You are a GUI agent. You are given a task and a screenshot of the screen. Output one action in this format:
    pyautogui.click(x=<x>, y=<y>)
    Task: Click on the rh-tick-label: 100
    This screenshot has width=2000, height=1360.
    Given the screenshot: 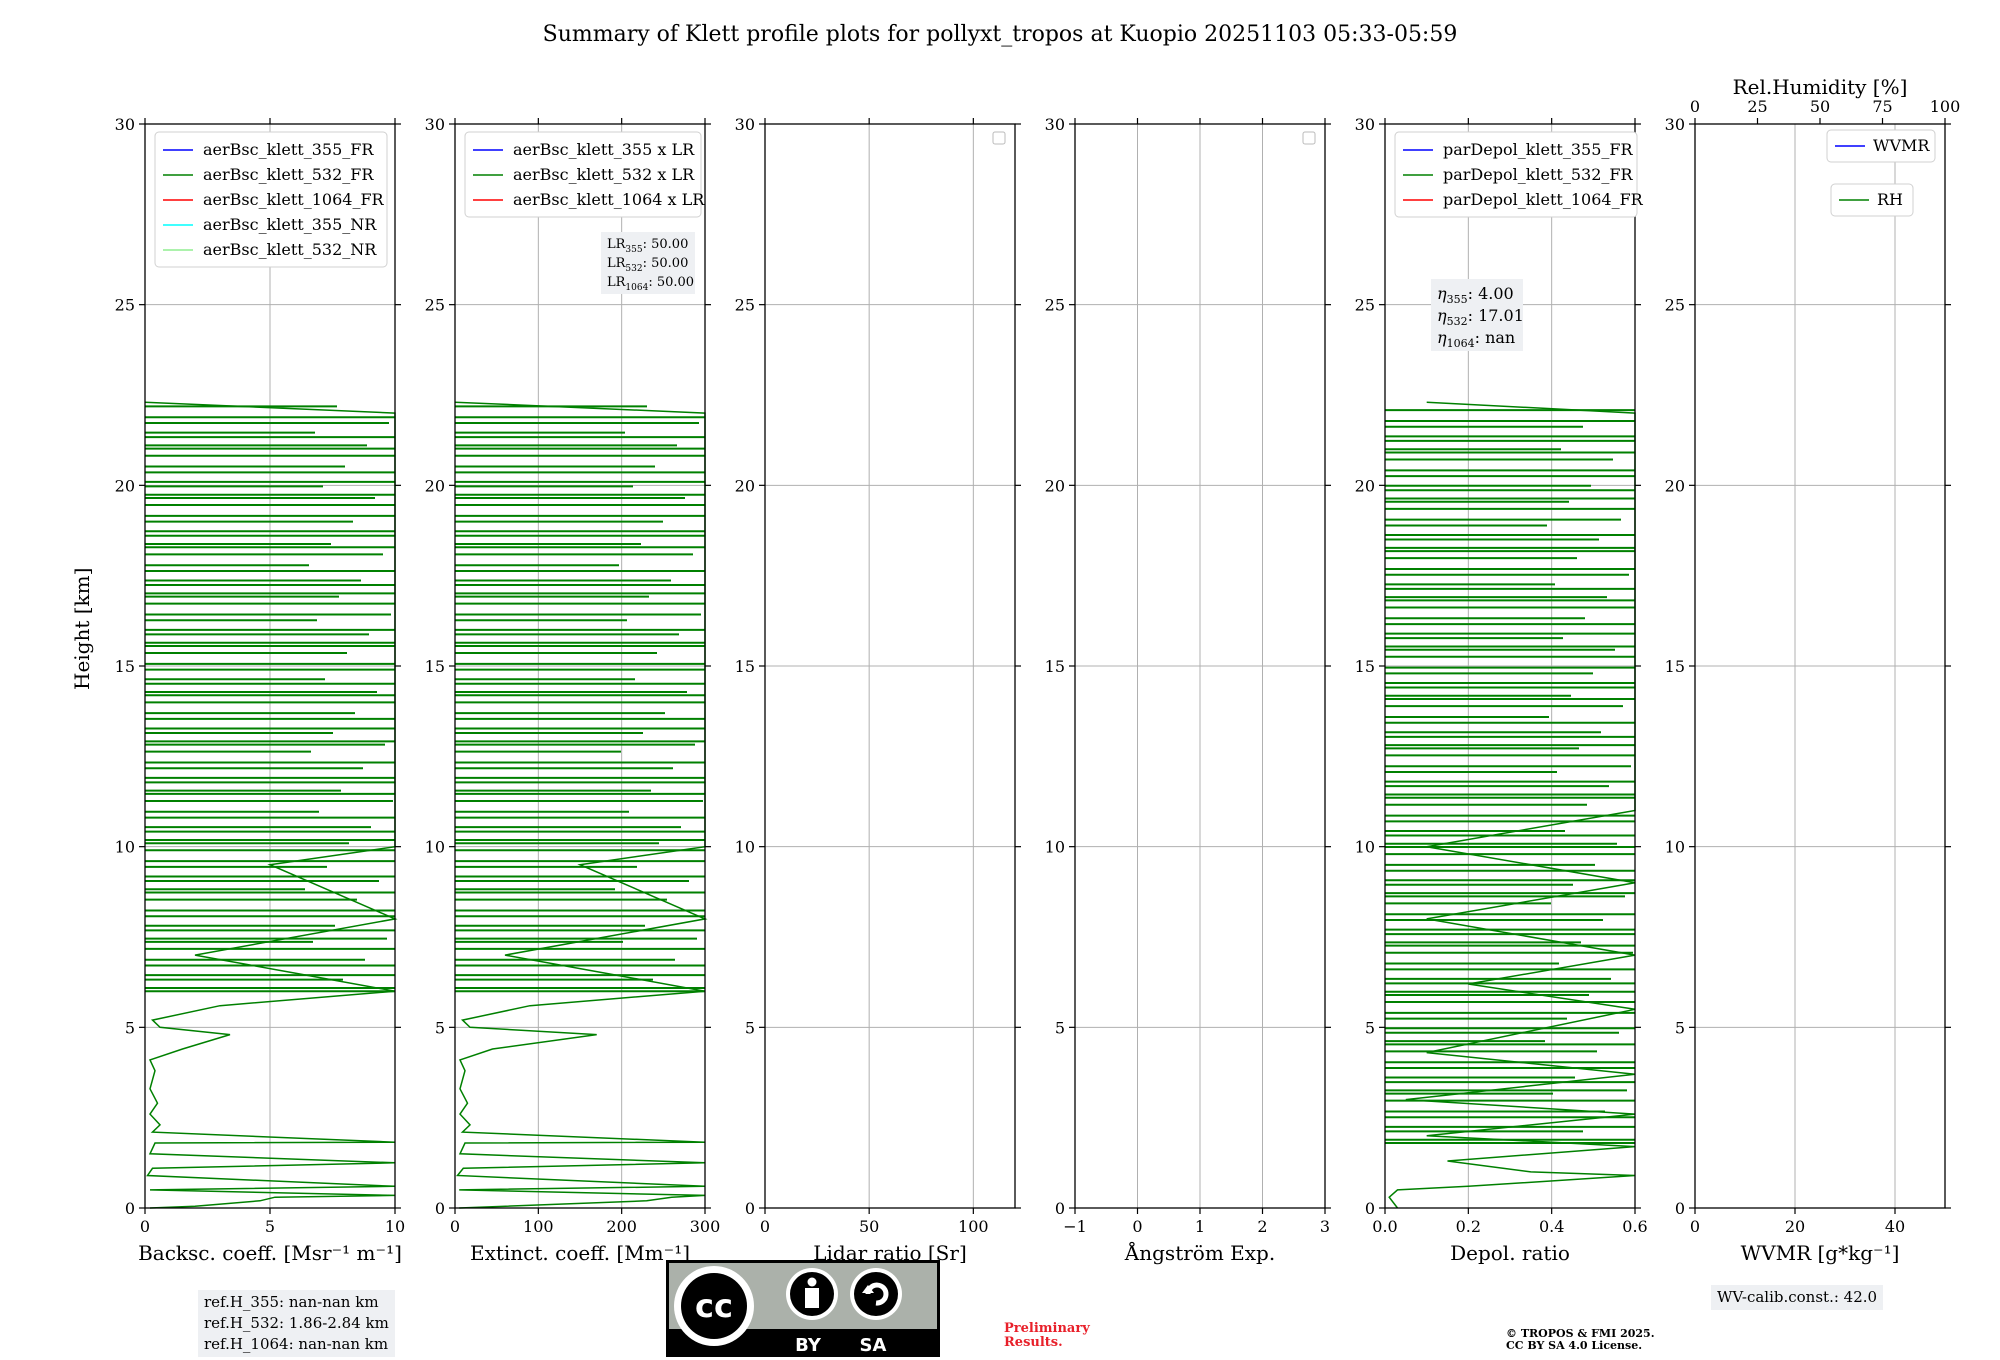 What is the action you would take?
    pyautogui.click(x=1945, y=106)
    